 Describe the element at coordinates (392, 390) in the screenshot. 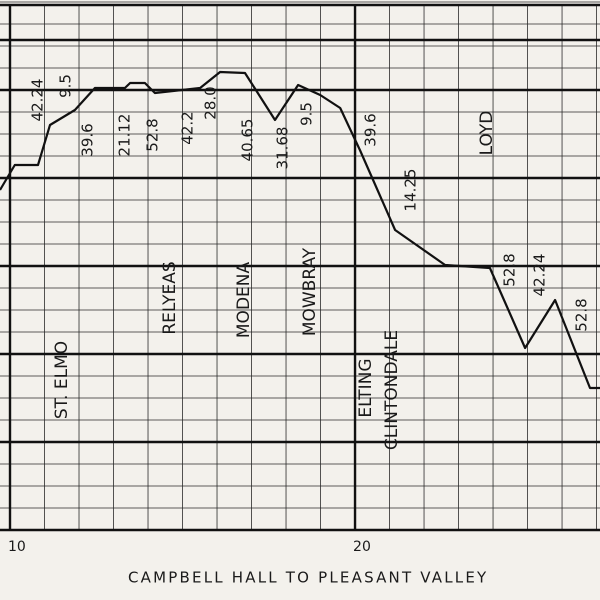

I see `station-label: CLINTONDALE` at that location.